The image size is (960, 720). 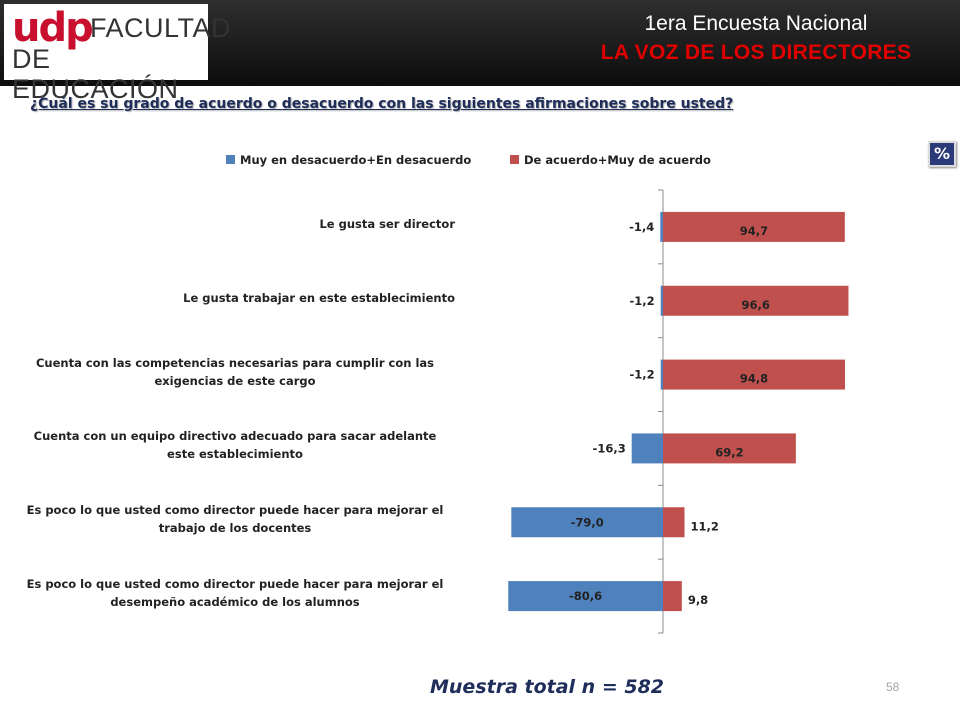 What do you see at coordinates (641, 227) in the screenshot?
I see `data-label-disagree: -1,4` at bounding box center [641, 227].